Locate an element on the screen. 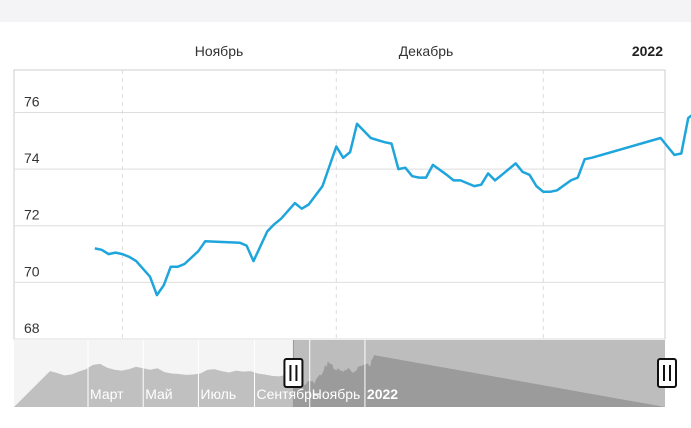 Image resolution: width=691 pixels, height=428 pixels. x-axis: Ноябрь Декабрь 2022 is located at coordinates (429, 51).